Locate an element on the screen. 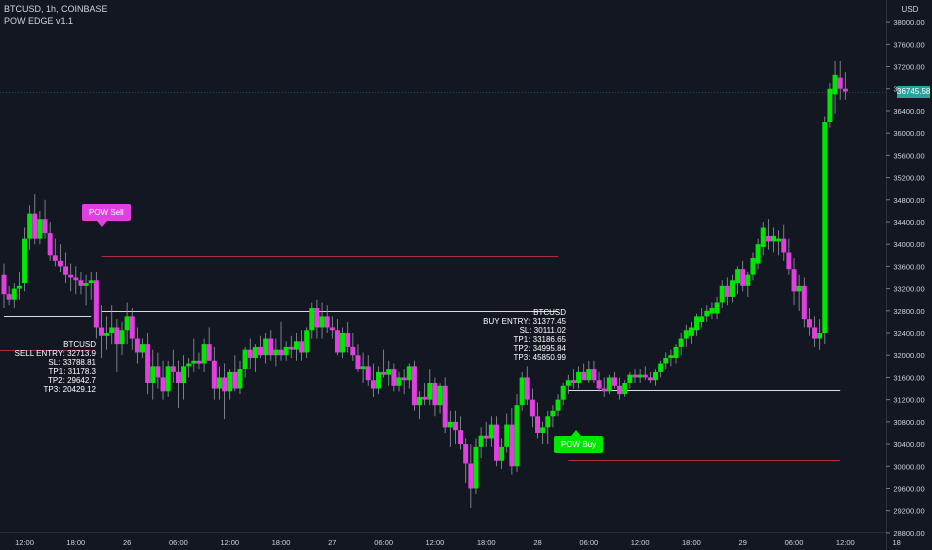 This screenshot has width=932, height=550. y-tick-label: 30800.00 is located at coordinates (908, 422).